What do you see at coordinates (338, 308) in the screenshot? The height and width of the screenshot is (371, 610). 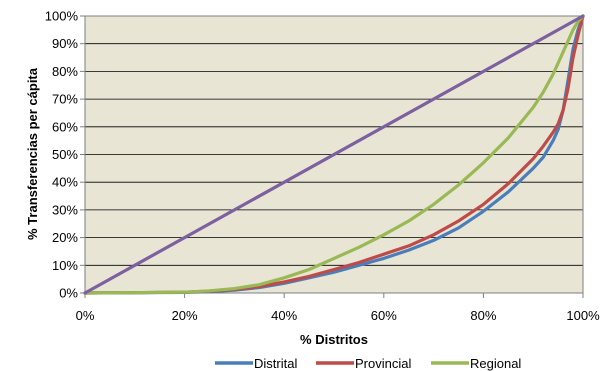 I see `x-axis-ticks: 0% 20% 40% 60% 80% 100%` at bounding box center [338, 308].